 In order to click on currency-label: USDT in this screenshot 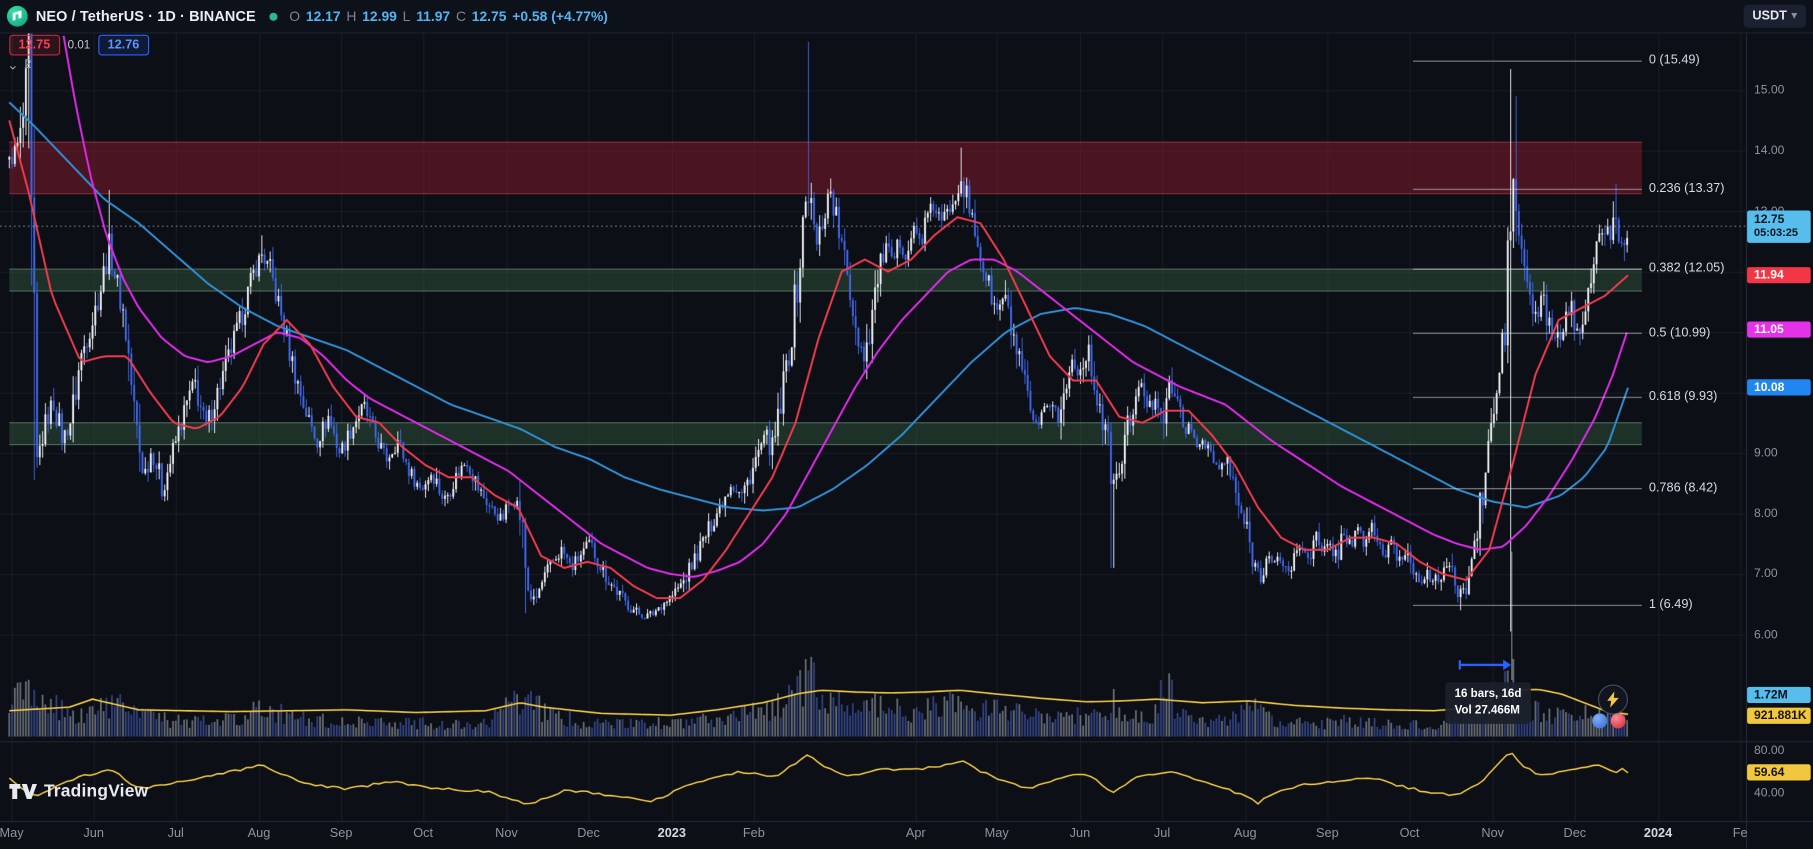, I will do `click(1769, 16)`.